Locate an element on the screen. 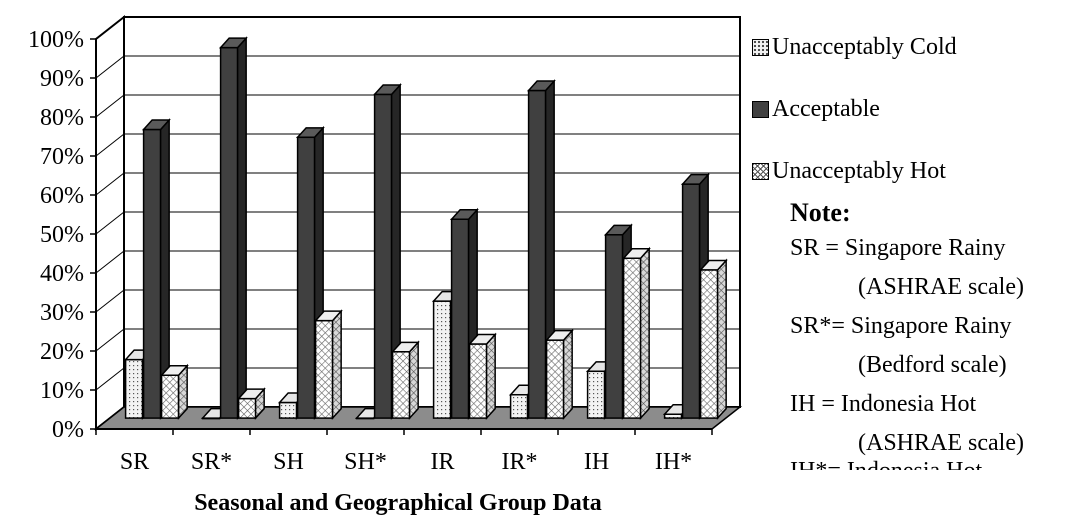  legend-label-acceptable: Acceptable is located at coordinates (826, 108).